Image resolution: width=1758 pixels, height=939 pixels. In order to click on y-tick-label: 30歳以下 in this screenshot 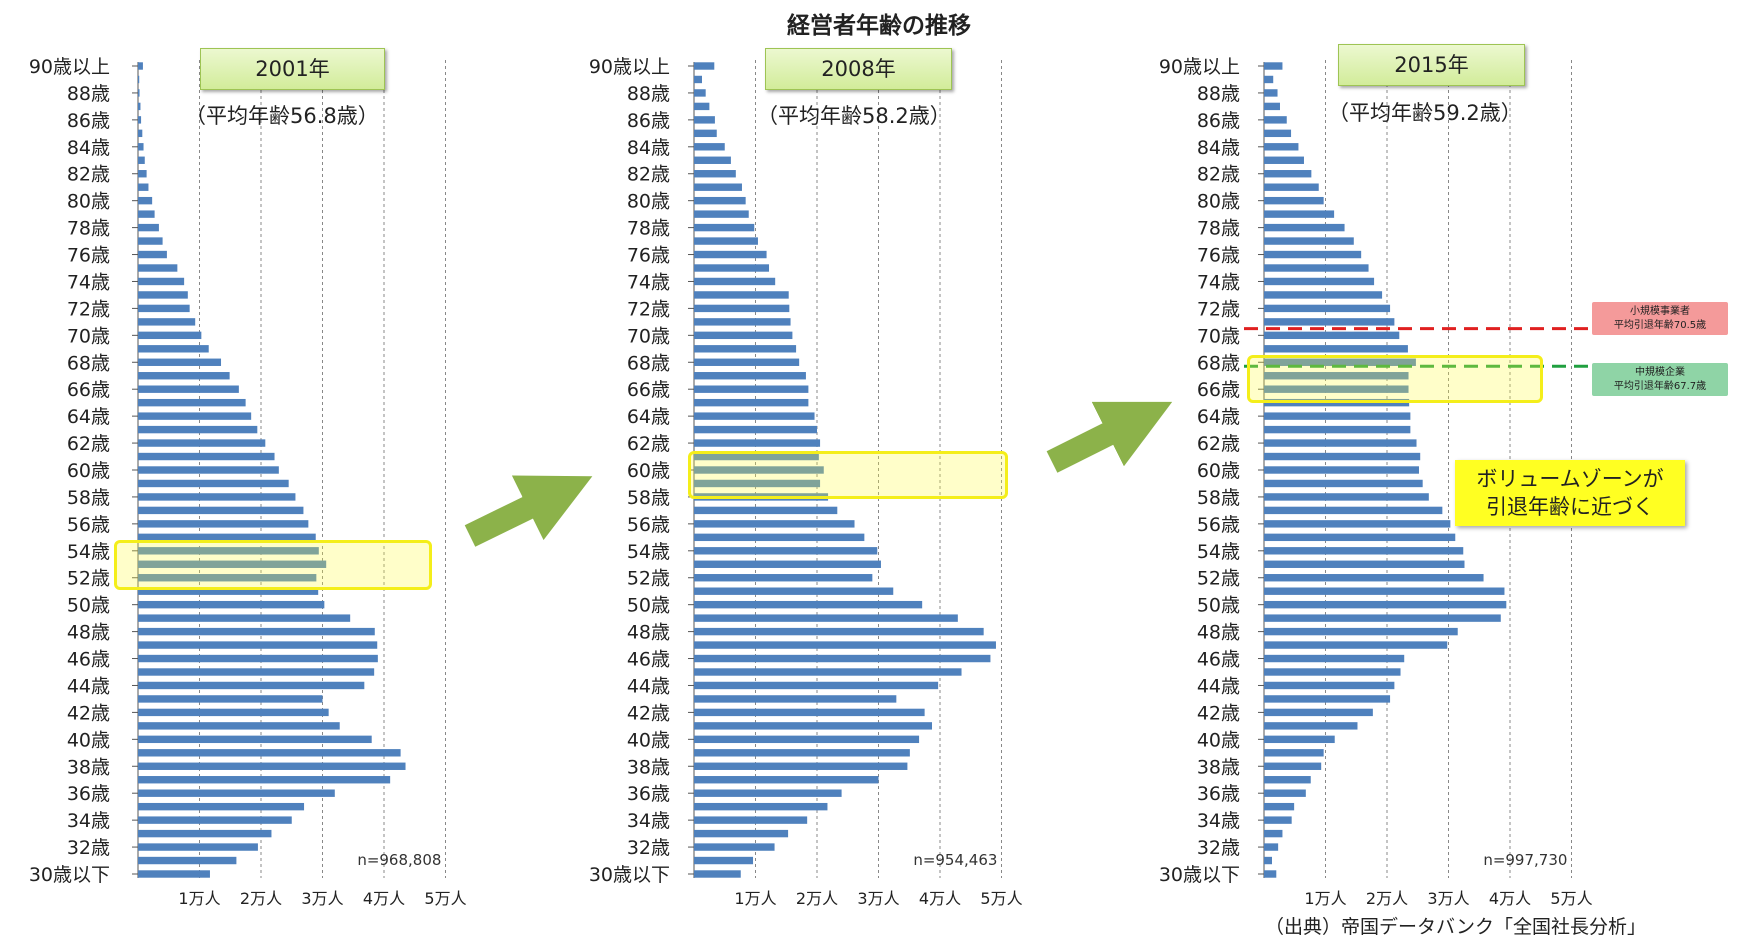, I will do `click(1199, 875)`.